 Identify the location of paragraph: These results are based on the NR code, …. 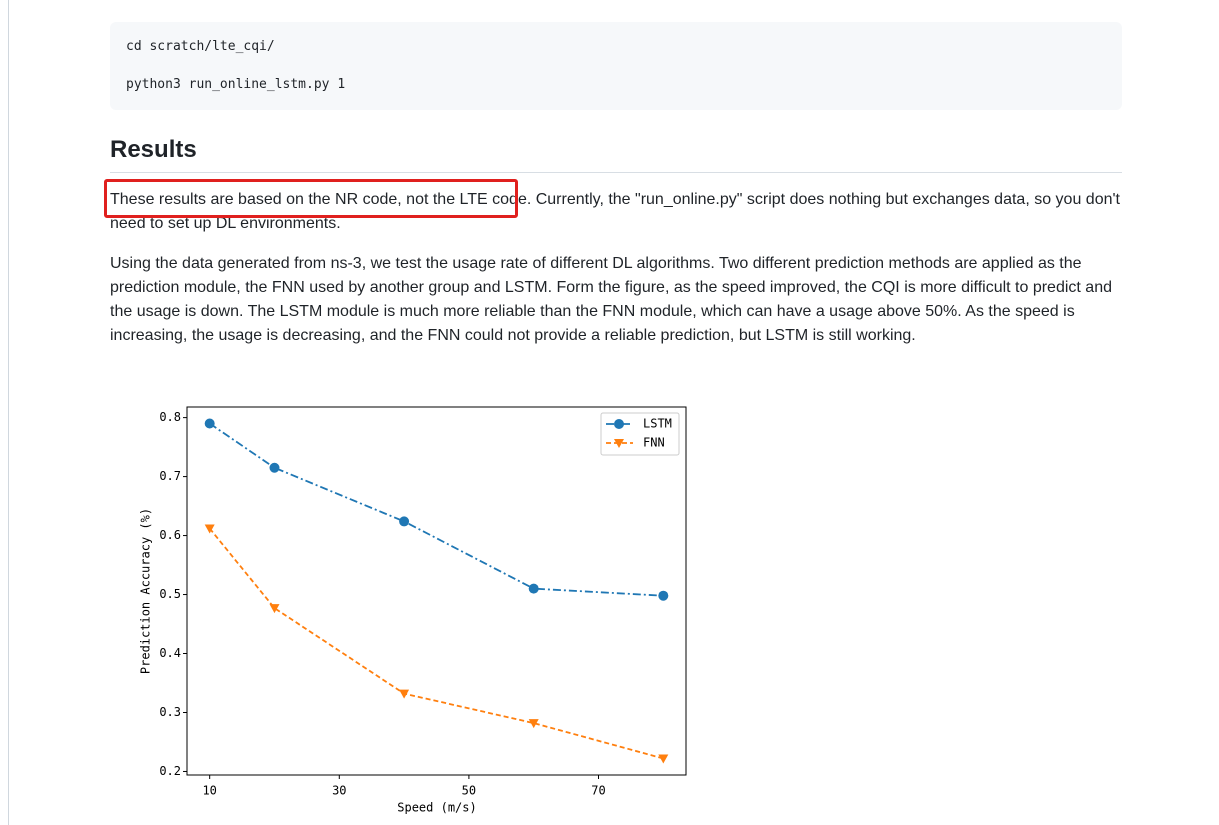
(615, 211).